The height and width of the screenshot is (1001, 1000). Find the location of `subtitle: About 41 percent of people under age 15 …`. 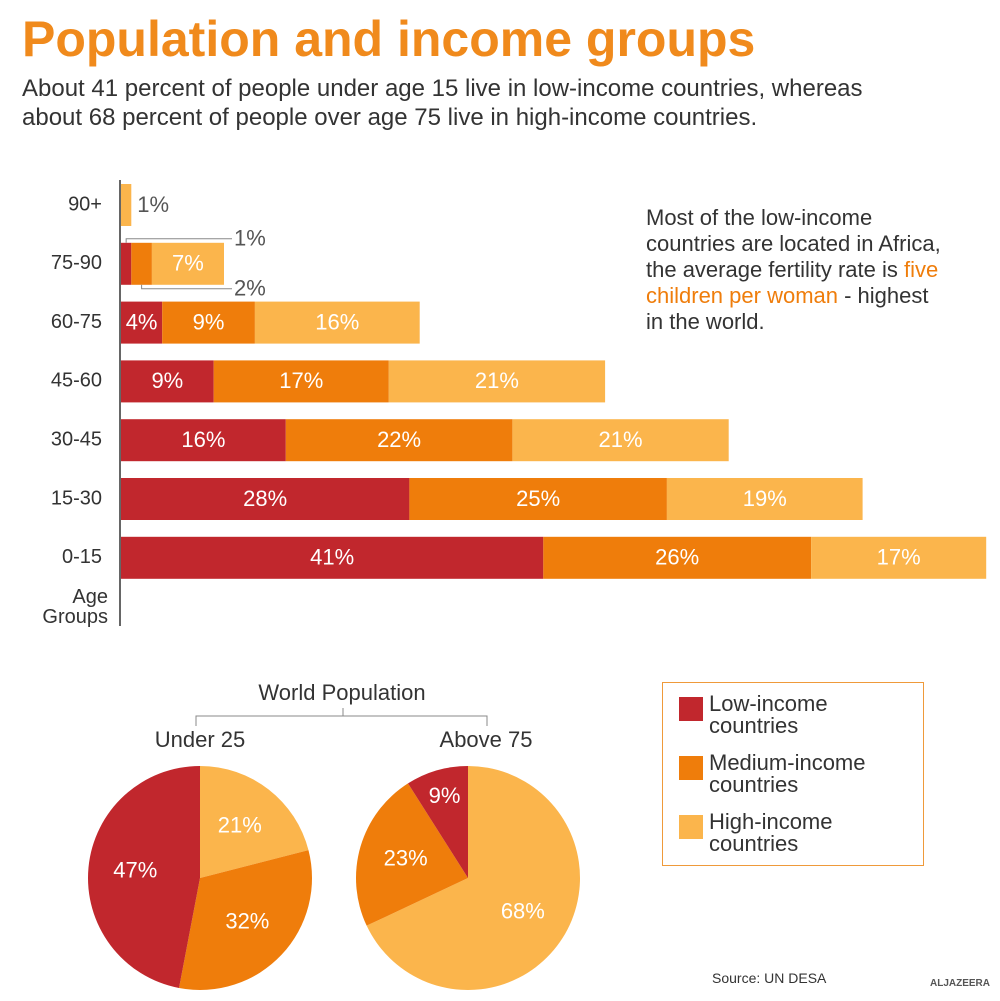

subtitle: About 41 percent of people under age 15 … is located at coordinates (442, 103).